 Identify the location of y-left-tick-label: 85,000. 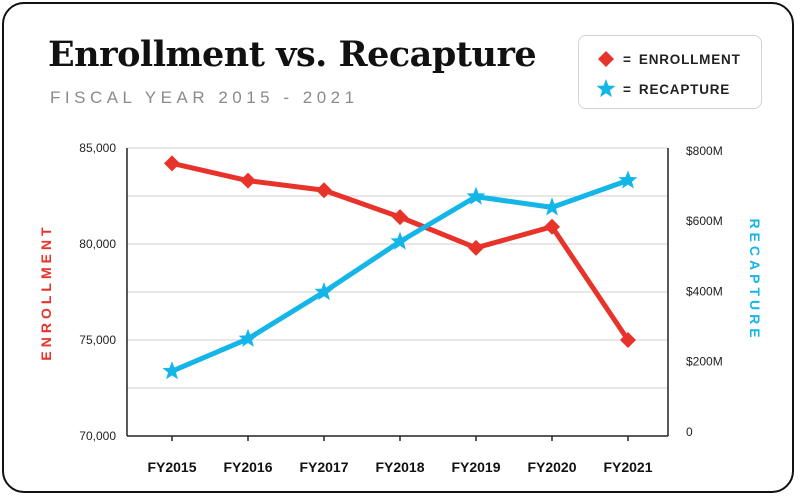
(97, 148).